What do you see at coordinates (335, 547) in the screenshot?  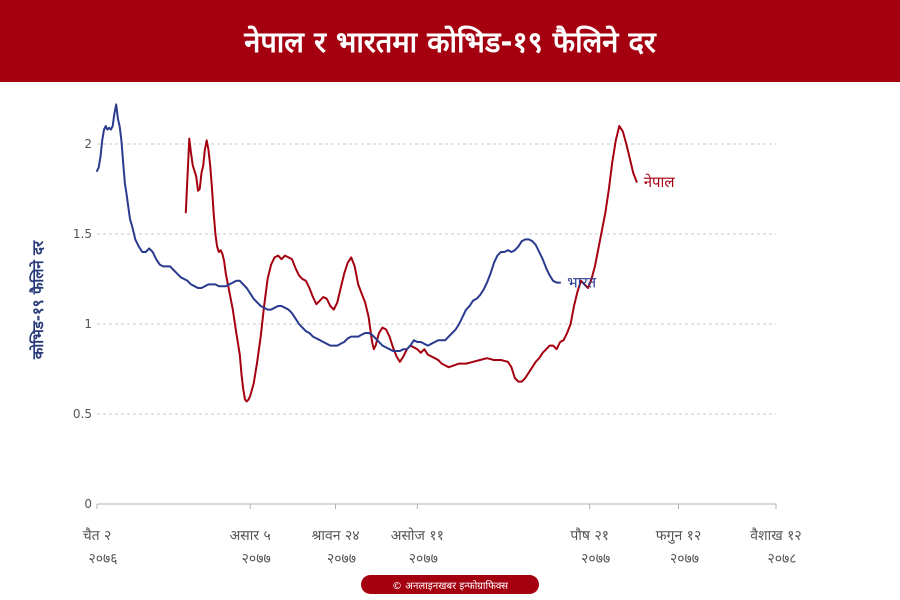 I see `x-tick-label: श्रावन २४ २०७७` at bounding box center [335, 547].